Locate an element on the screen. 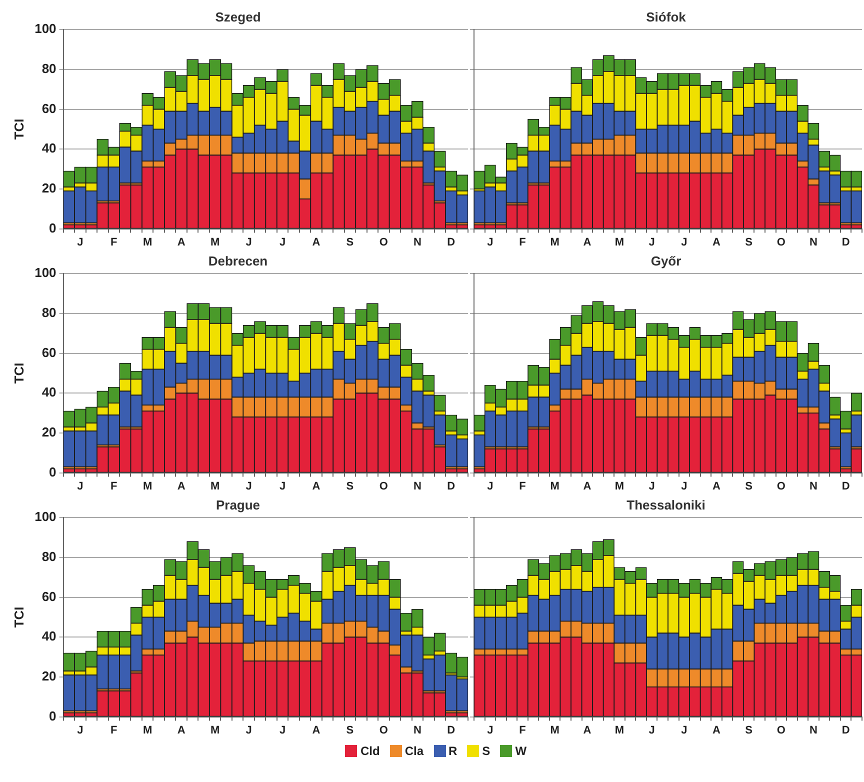  chart-title: Prague is located at coordinates (238, 504).